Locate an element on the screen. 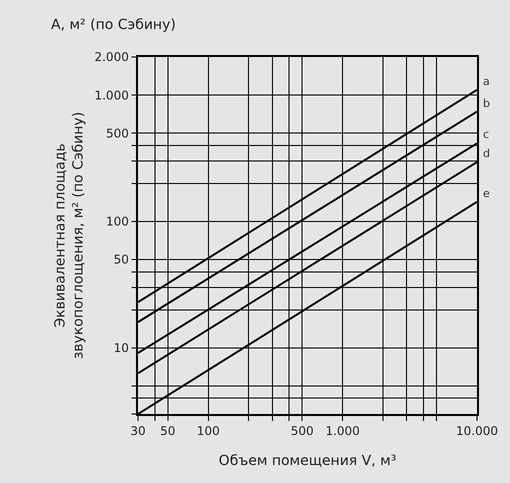 The image size is (510, 483). series-label: e is located at coordinates (486, 193).